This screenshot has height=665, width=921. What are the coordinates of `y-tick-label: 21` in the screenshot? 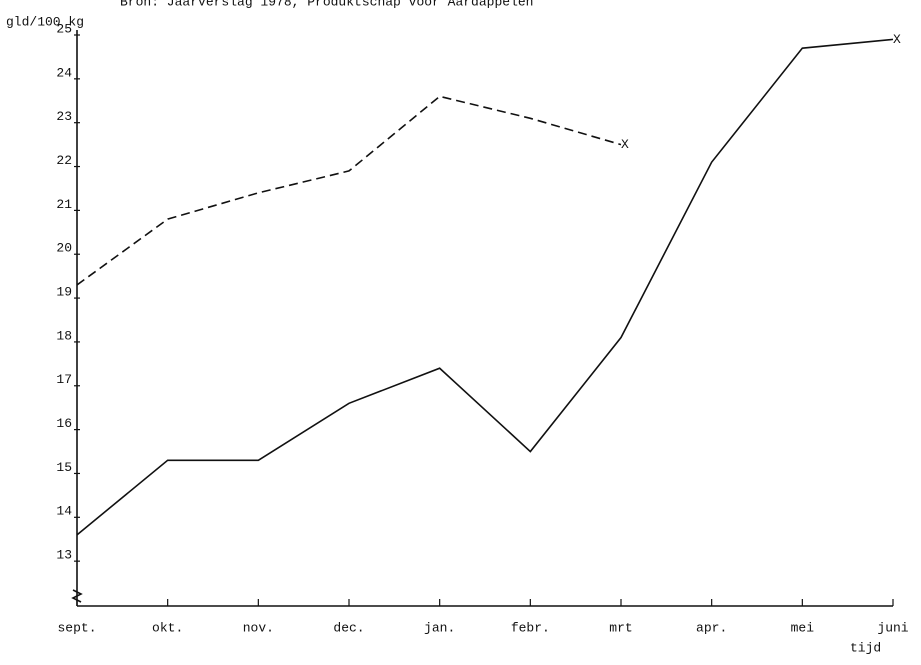 It's located at (64, 204).